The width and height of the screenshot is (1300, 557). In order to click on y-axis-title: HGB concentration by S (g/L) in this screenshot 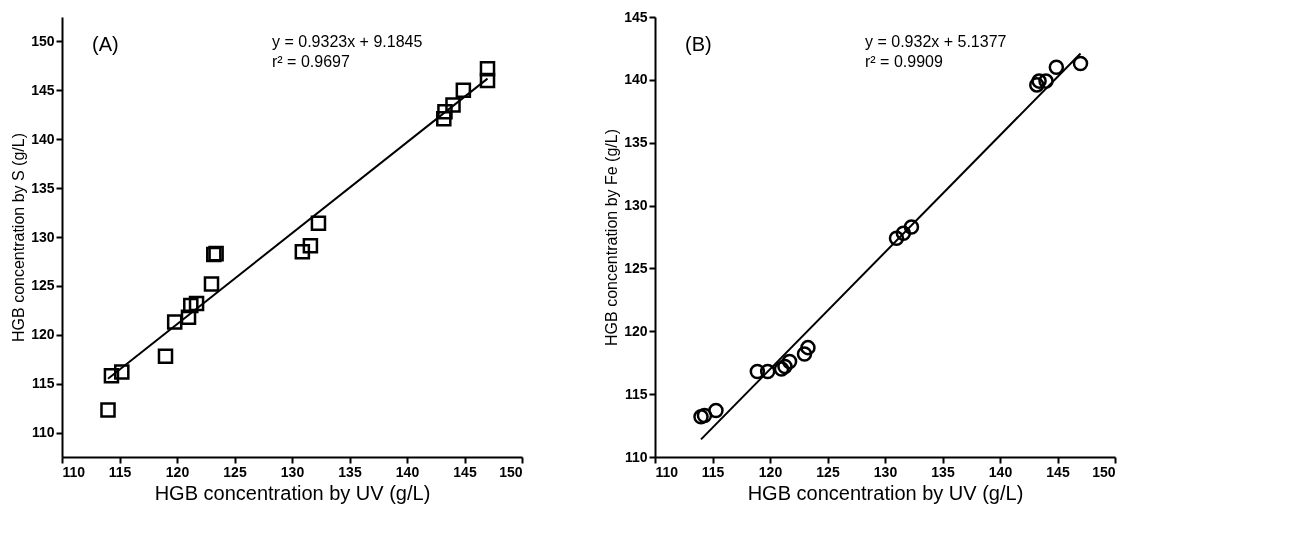, I will do `click(19, 237)`.